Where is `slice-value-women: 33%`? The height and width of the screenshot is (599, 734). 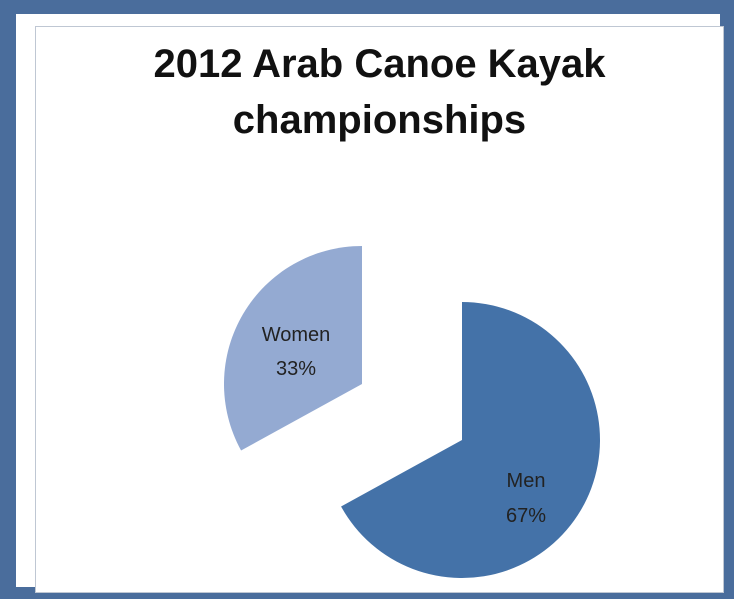 slice-value-women: 33% is located at coordinates (296, 369).